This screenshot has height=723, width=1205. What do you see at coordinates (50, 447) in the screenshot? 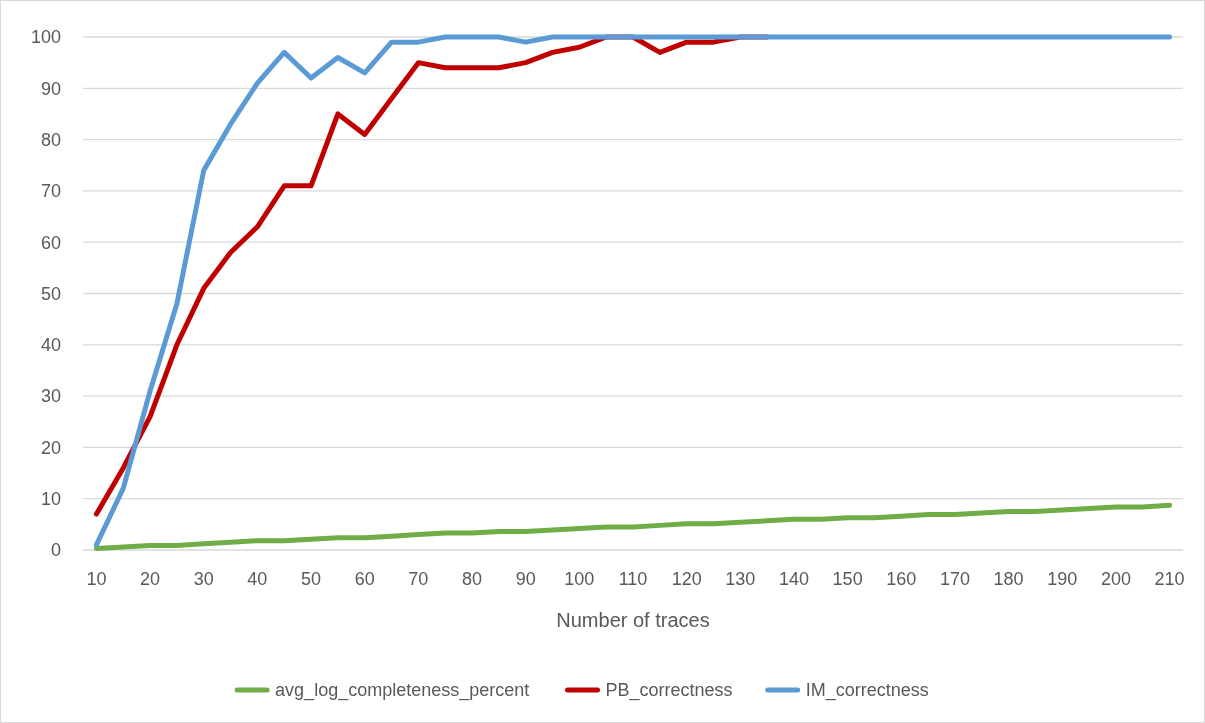
I see `y-tick-label: 20` at bounding box center [50, 447].